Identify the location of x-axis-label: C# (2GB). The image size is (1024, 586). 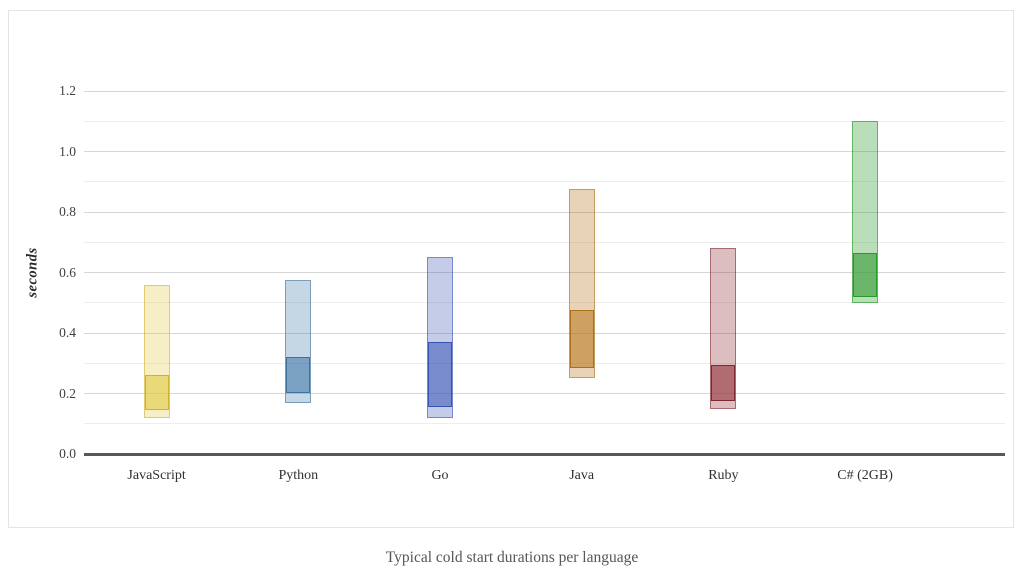
(865, 475).